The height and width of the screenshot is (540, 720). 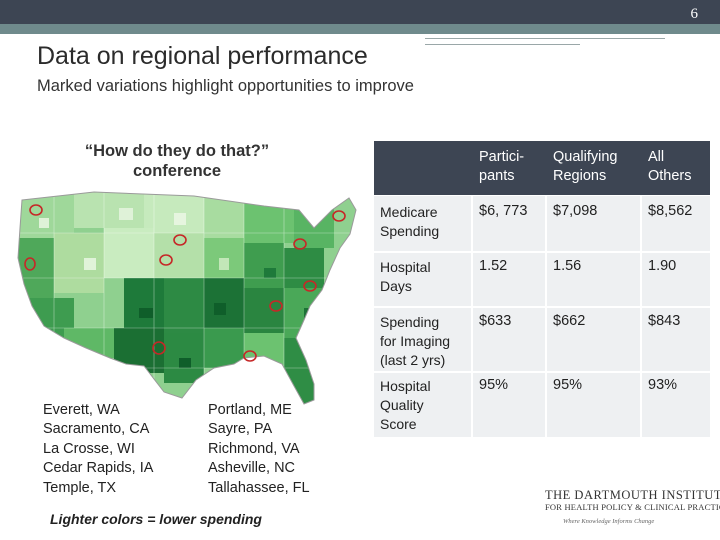 What do you see at coordinates (80, 487) in the screenshot?
I see `city-item: Temple, TX` at bounding box center [80, 487].